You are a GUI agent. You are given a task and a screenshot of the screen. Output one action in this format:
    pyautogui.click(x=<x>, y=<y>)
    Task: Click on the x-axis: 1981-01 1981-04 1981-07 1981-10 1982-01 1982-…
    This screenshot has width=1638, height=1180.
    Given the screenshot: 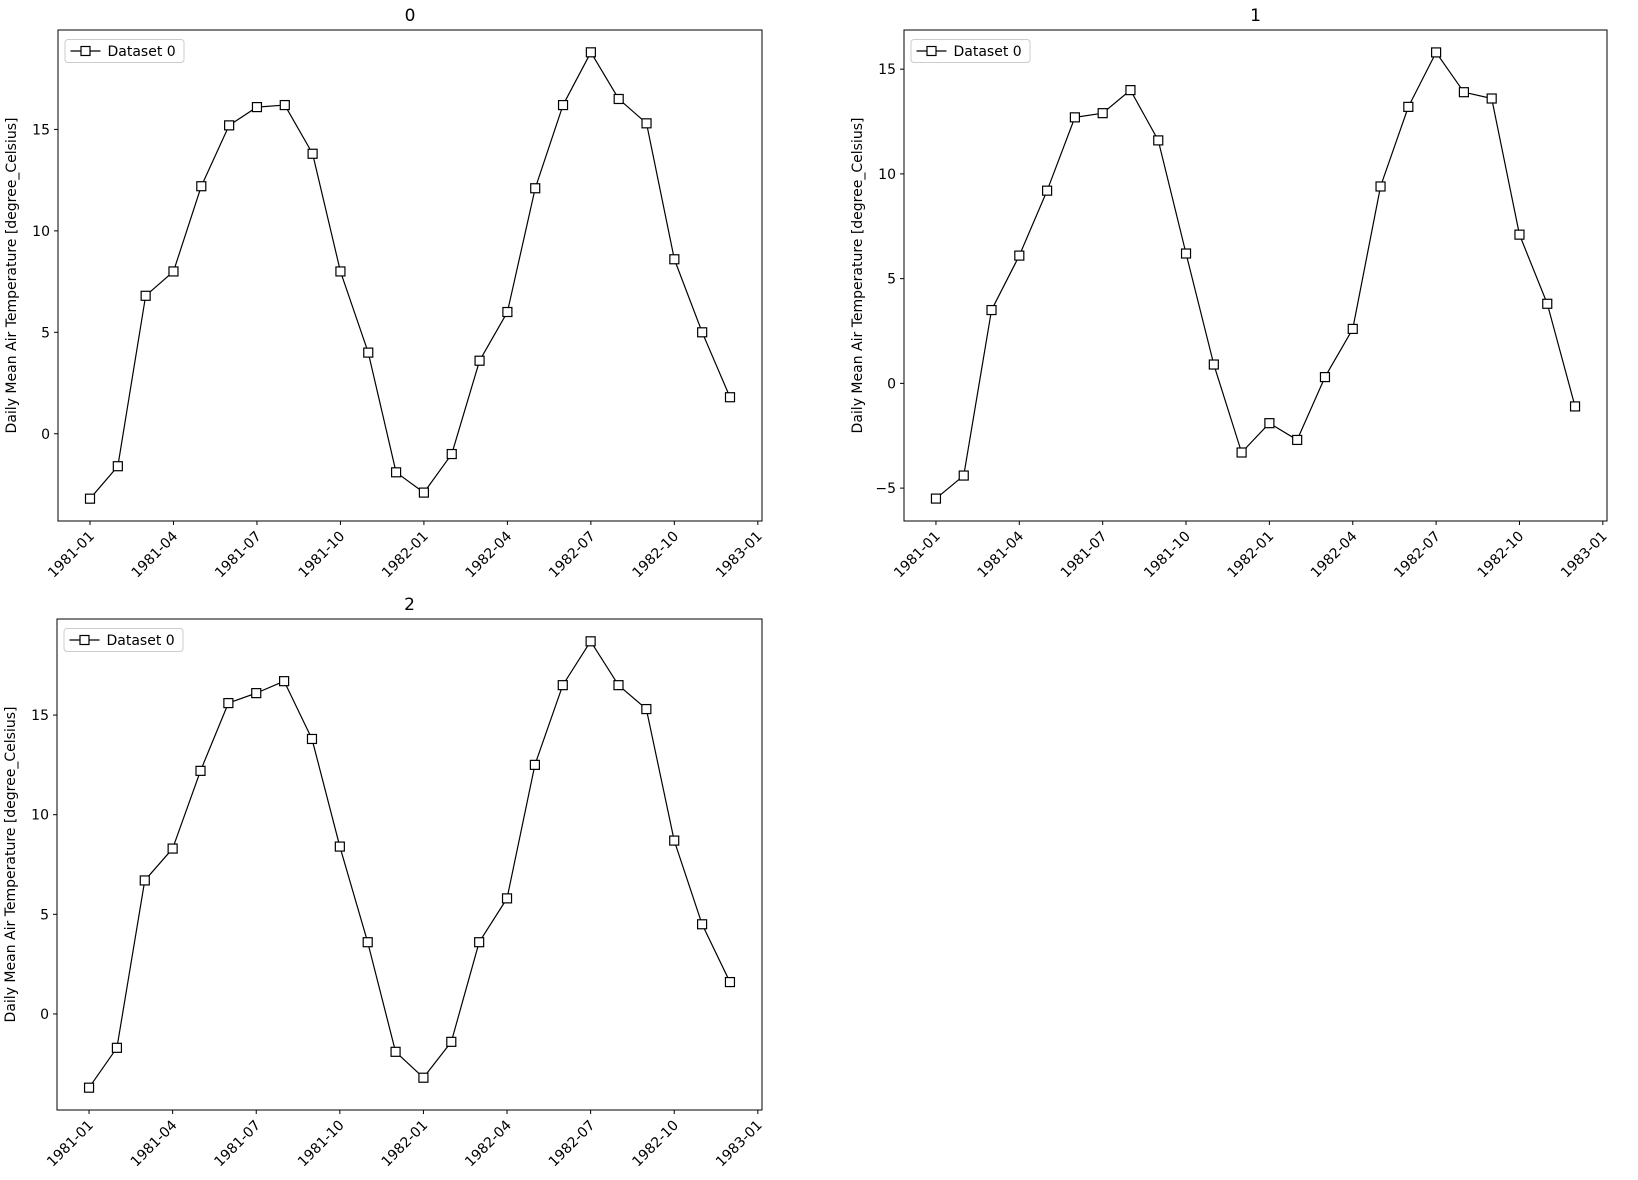 What is the action you would take?
    pyautogui.click(x=405, y=1140)
    